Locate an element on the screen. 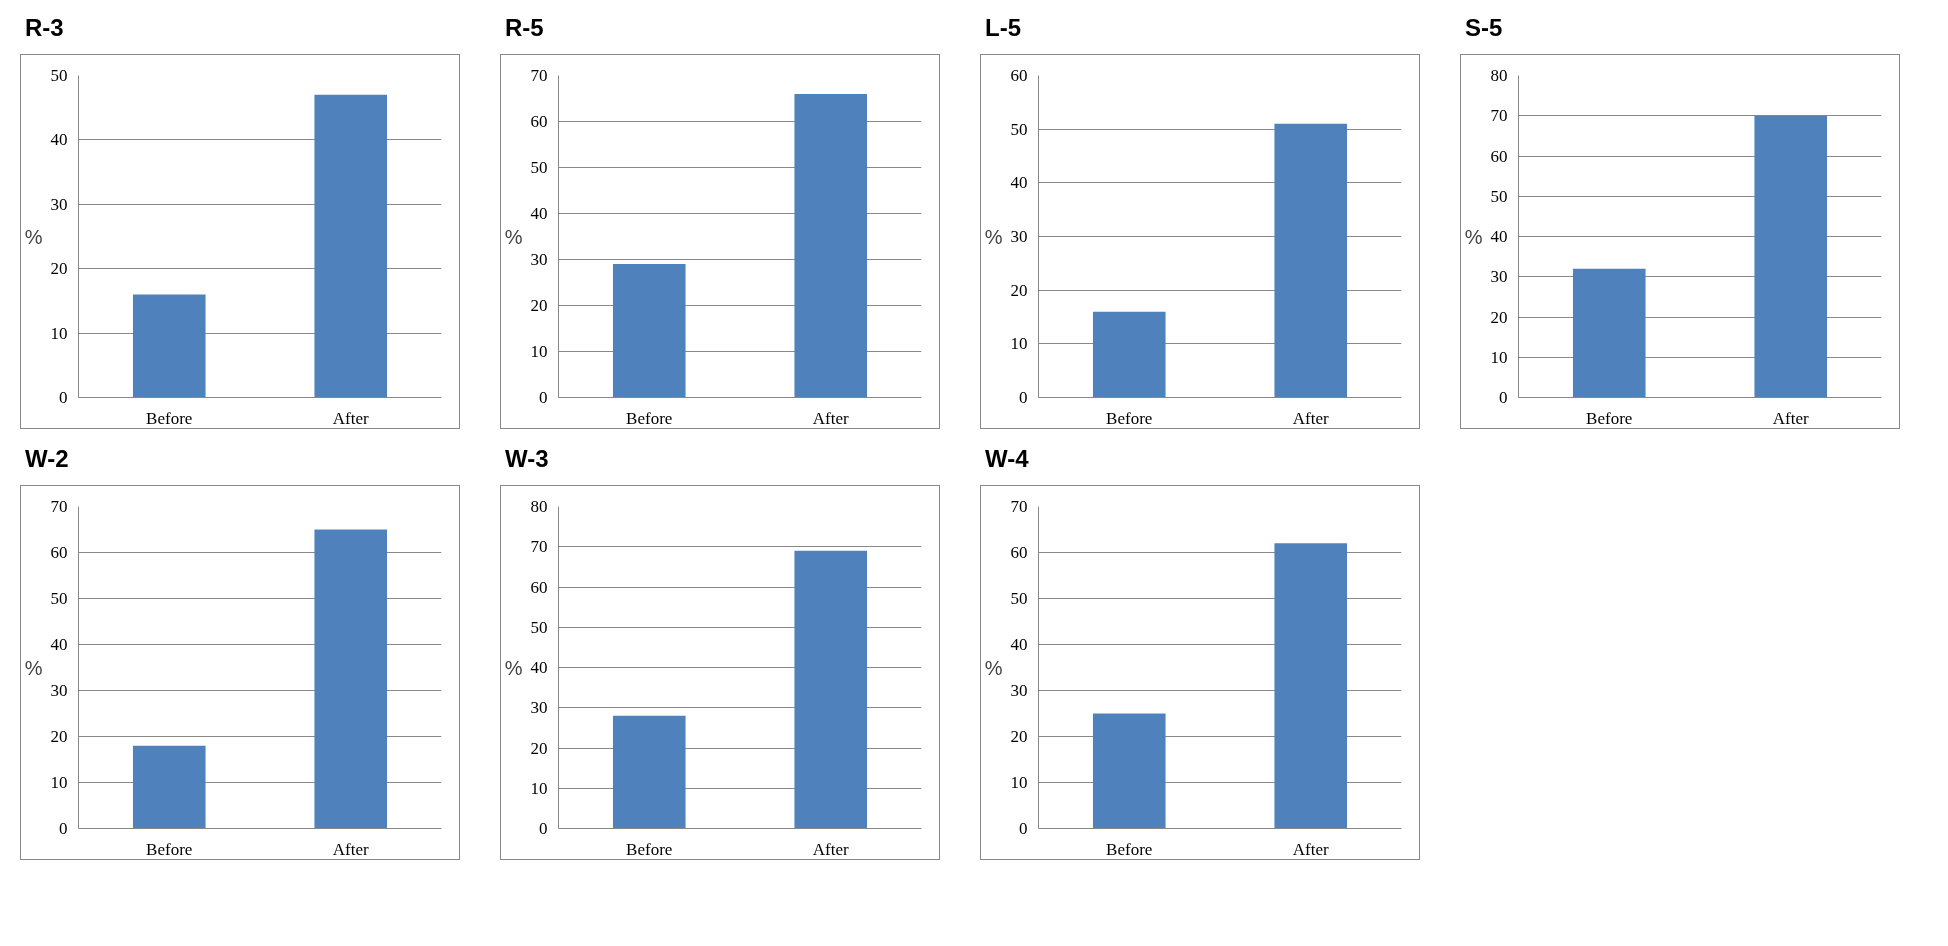  chart-title: S-5 is located at coordinates (1484, 28).